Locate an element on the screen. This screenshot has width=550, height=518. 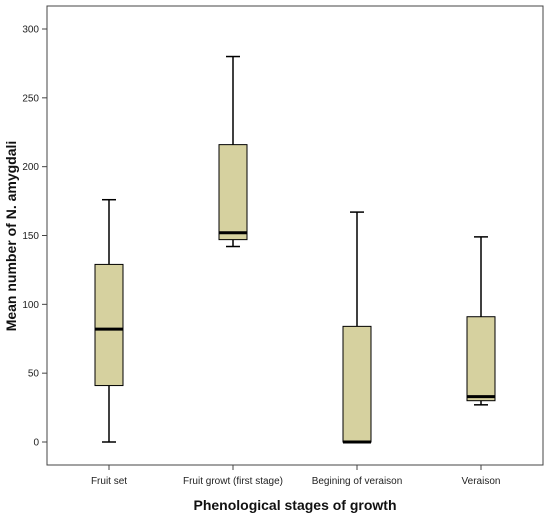
y-tick-label: 100 is located at coordinates (30, 305).